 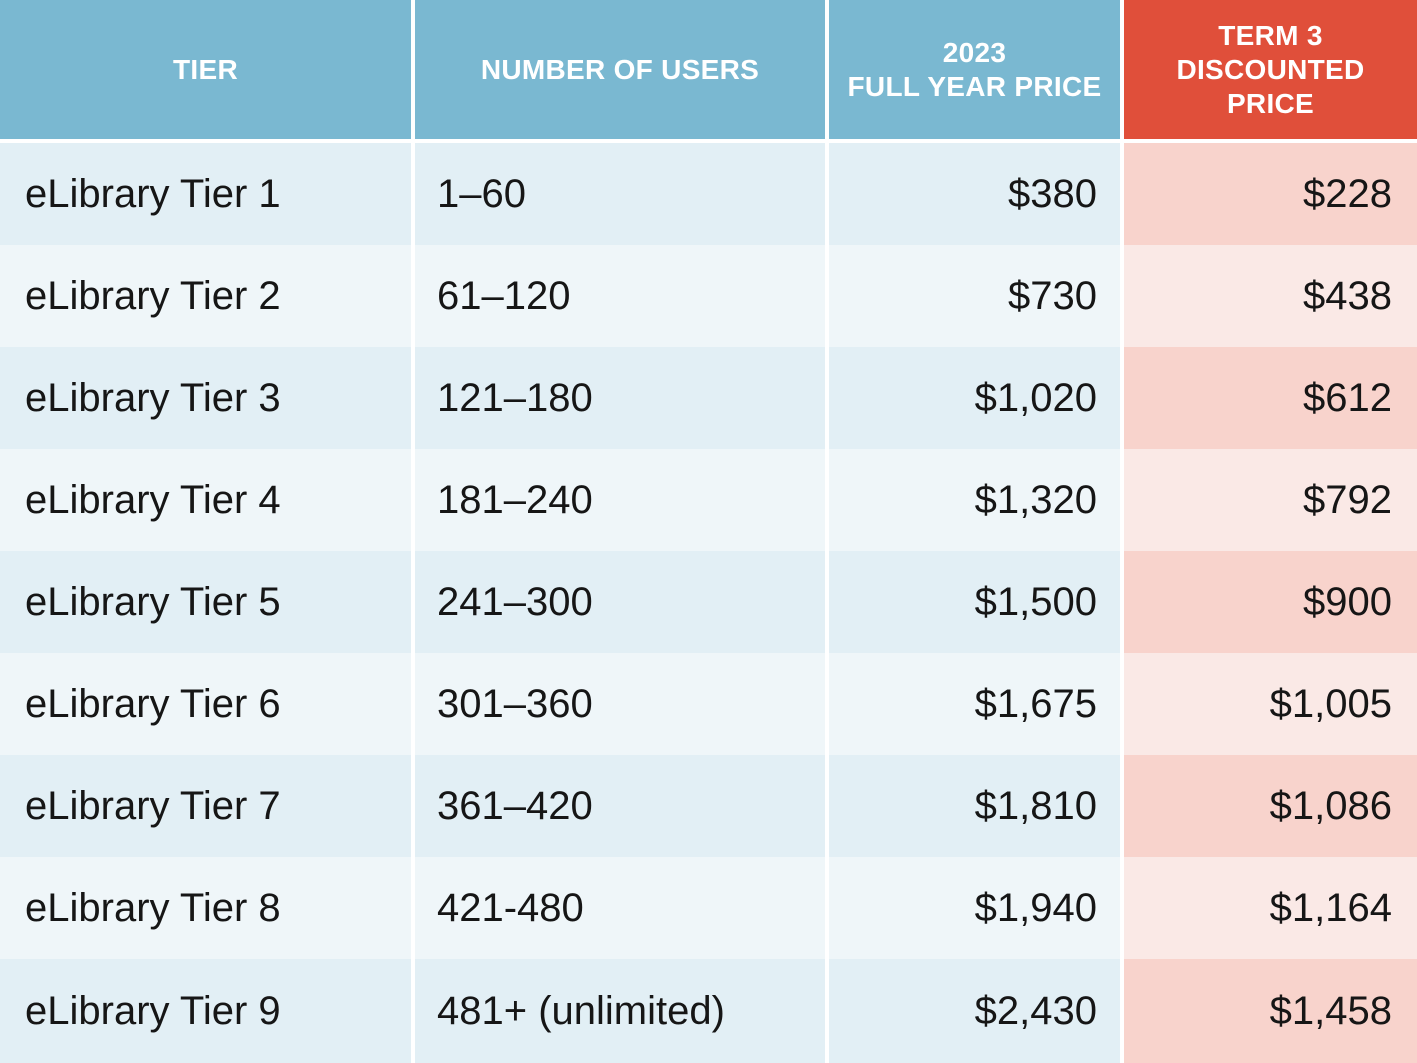 I want to click on cell-full-year-price: $2,430, so click(x=974, y=1011).